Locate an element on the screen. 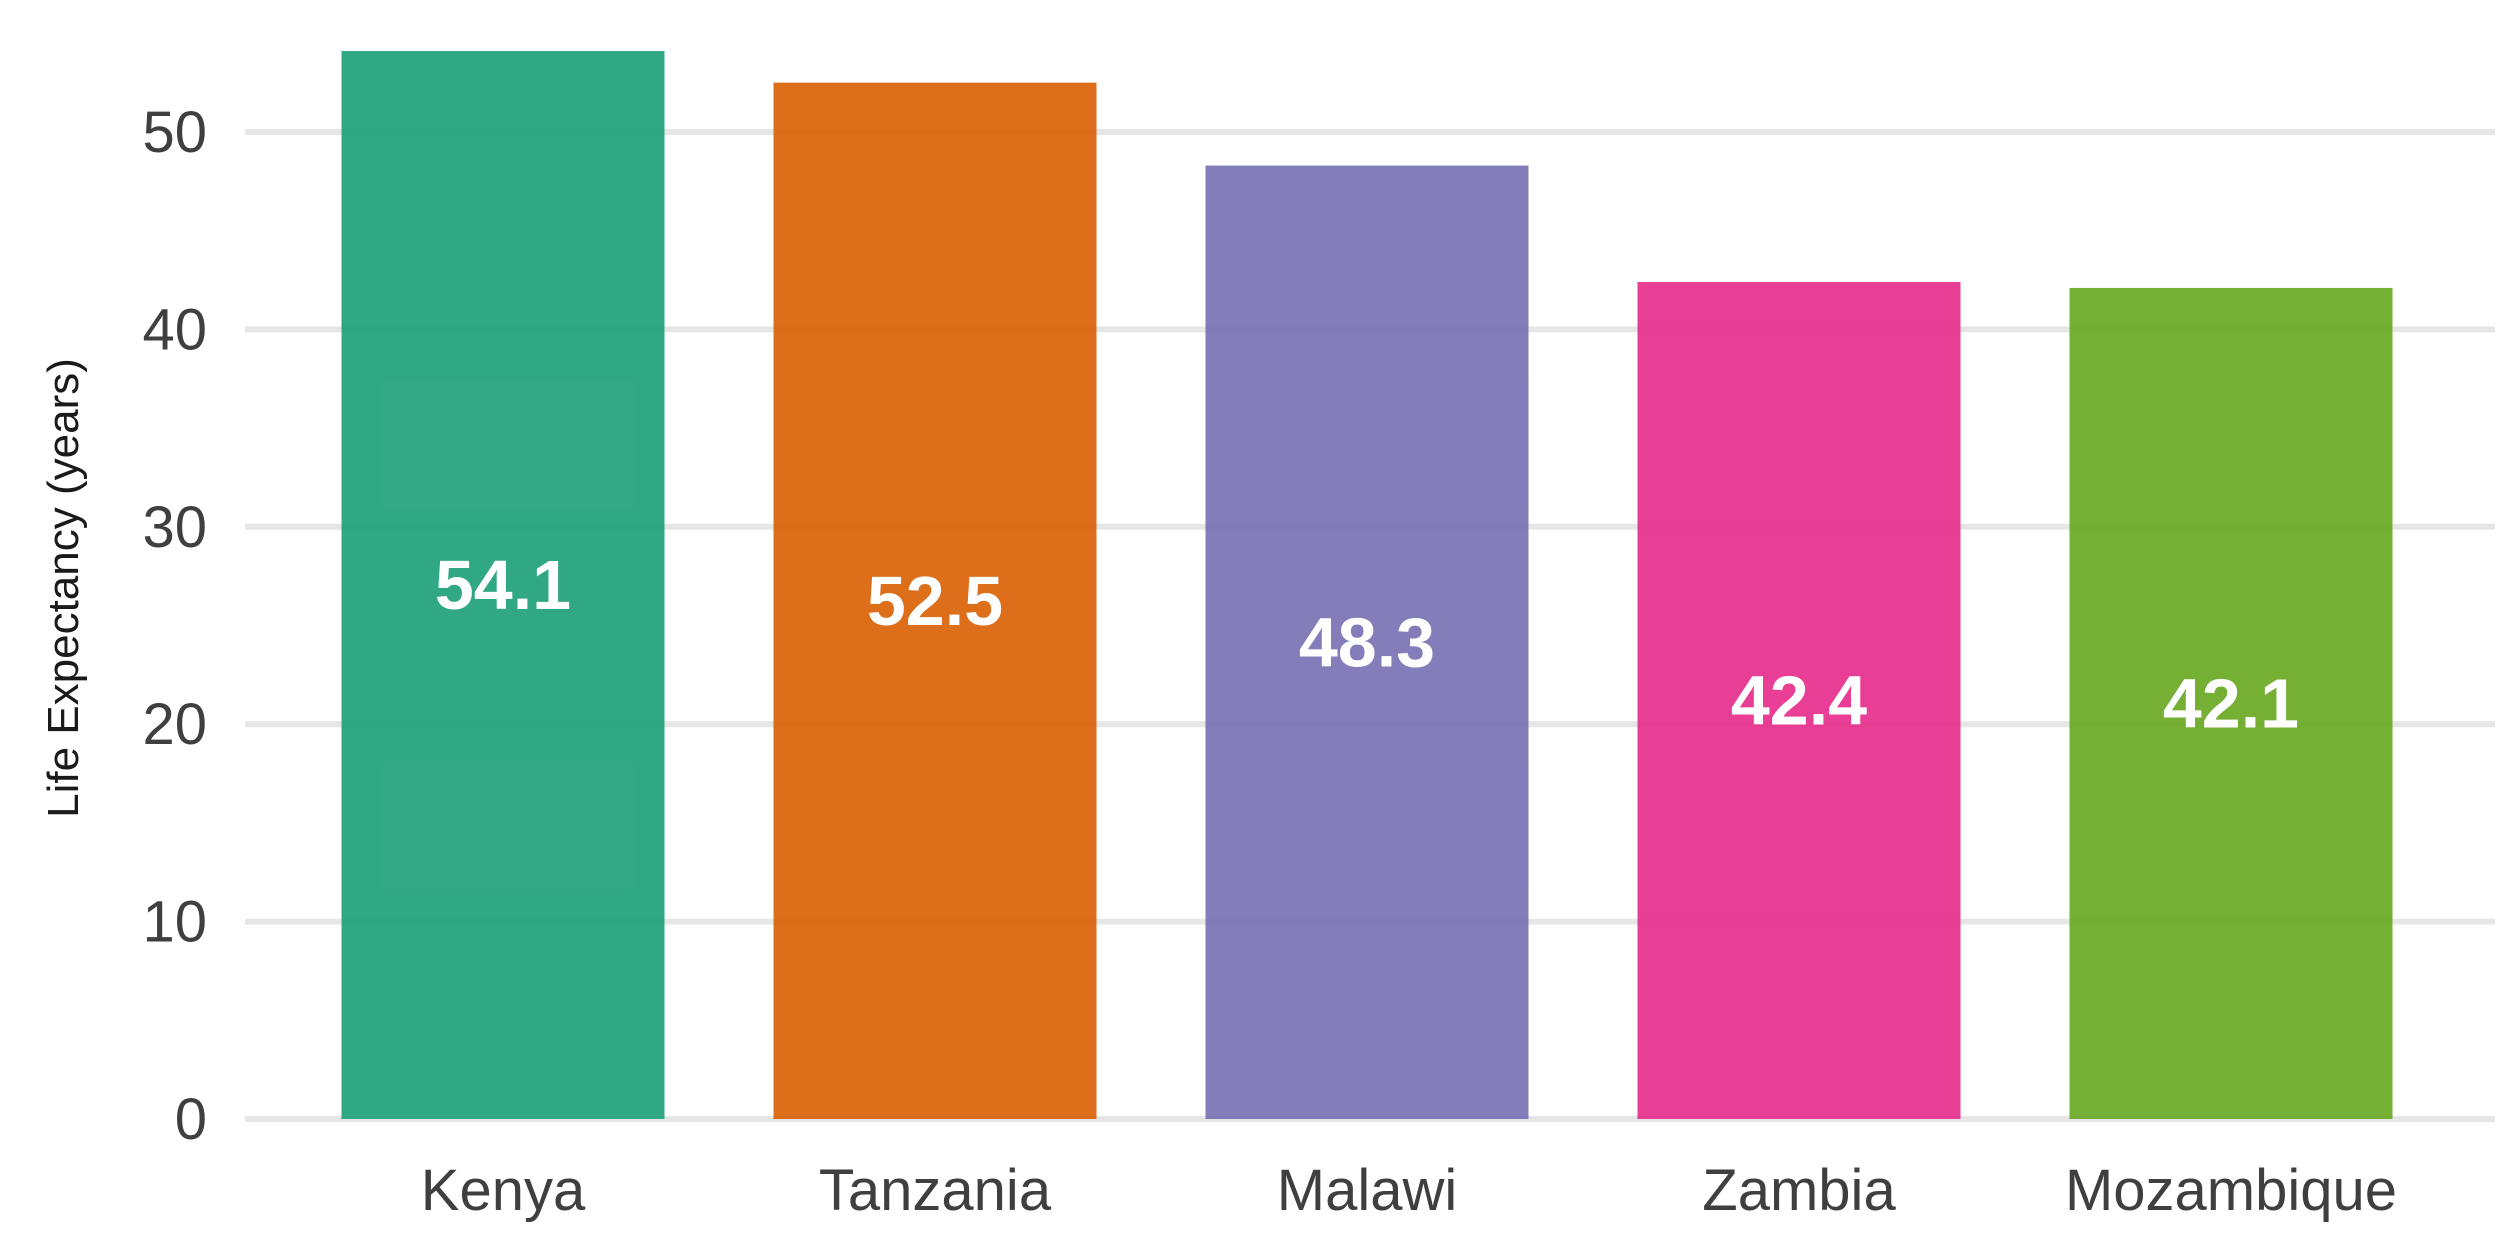 This screenshot has height=1260, width=2520. bar-mozambique is located at coordinates (2231, 703).